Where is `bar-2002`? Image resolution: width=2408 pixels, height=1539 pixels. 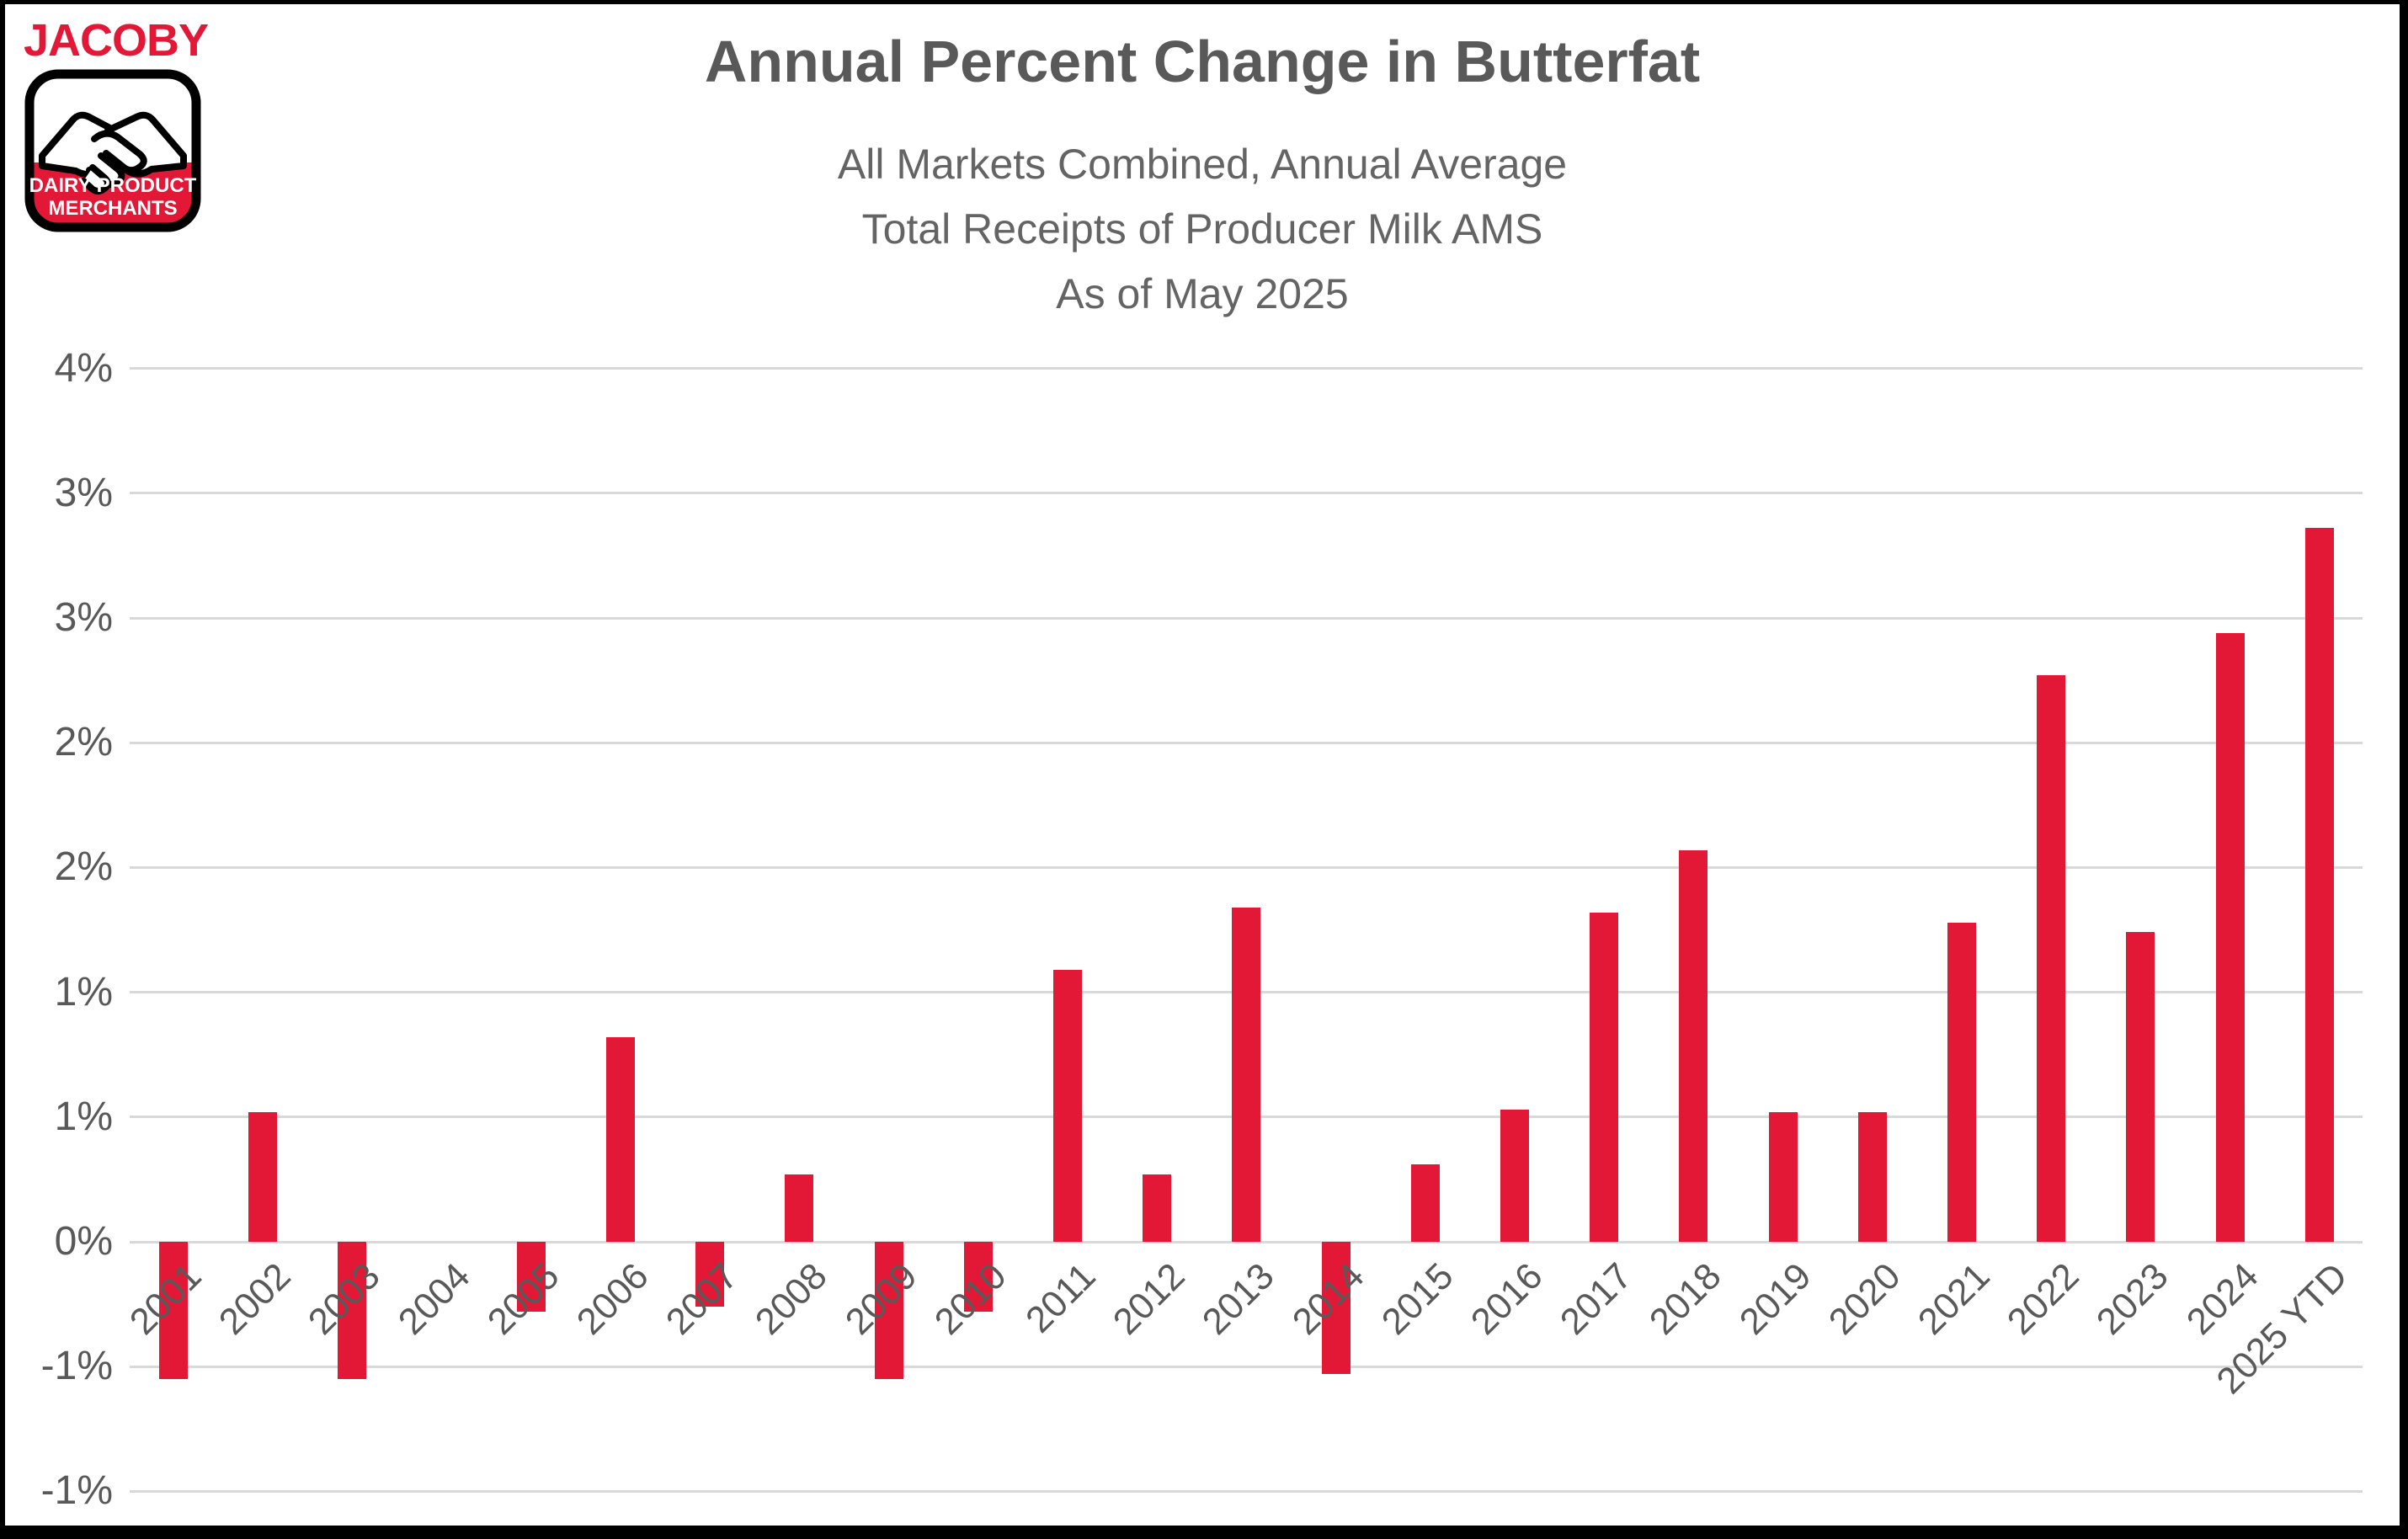
bar-2002 is located at coordinates (263, 1176).